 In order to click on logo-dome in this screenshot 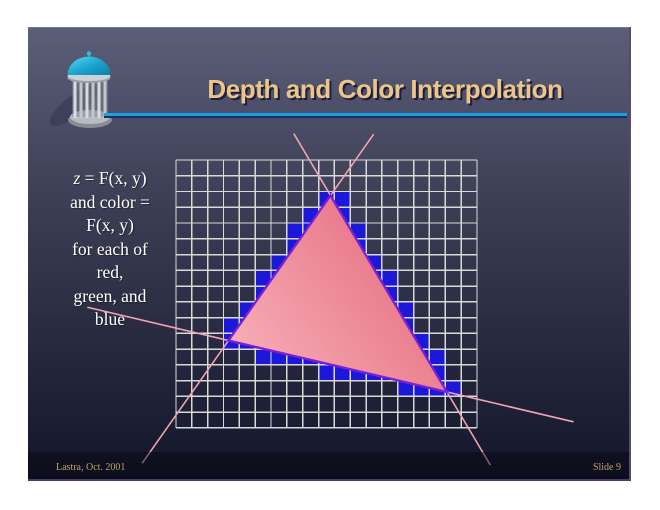, I will do `click(89, 63)`.